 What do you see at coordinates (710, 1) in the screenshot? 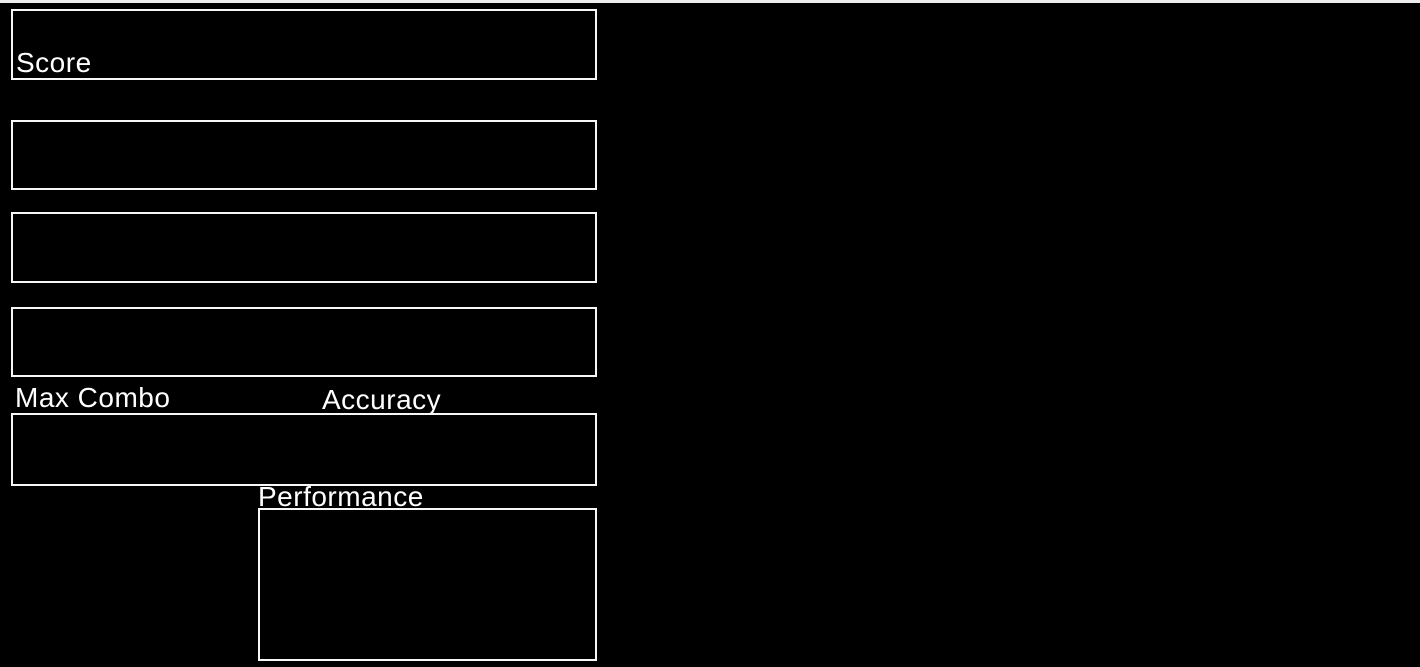
I see `top-divider-line` at bounding box center [710, 1].